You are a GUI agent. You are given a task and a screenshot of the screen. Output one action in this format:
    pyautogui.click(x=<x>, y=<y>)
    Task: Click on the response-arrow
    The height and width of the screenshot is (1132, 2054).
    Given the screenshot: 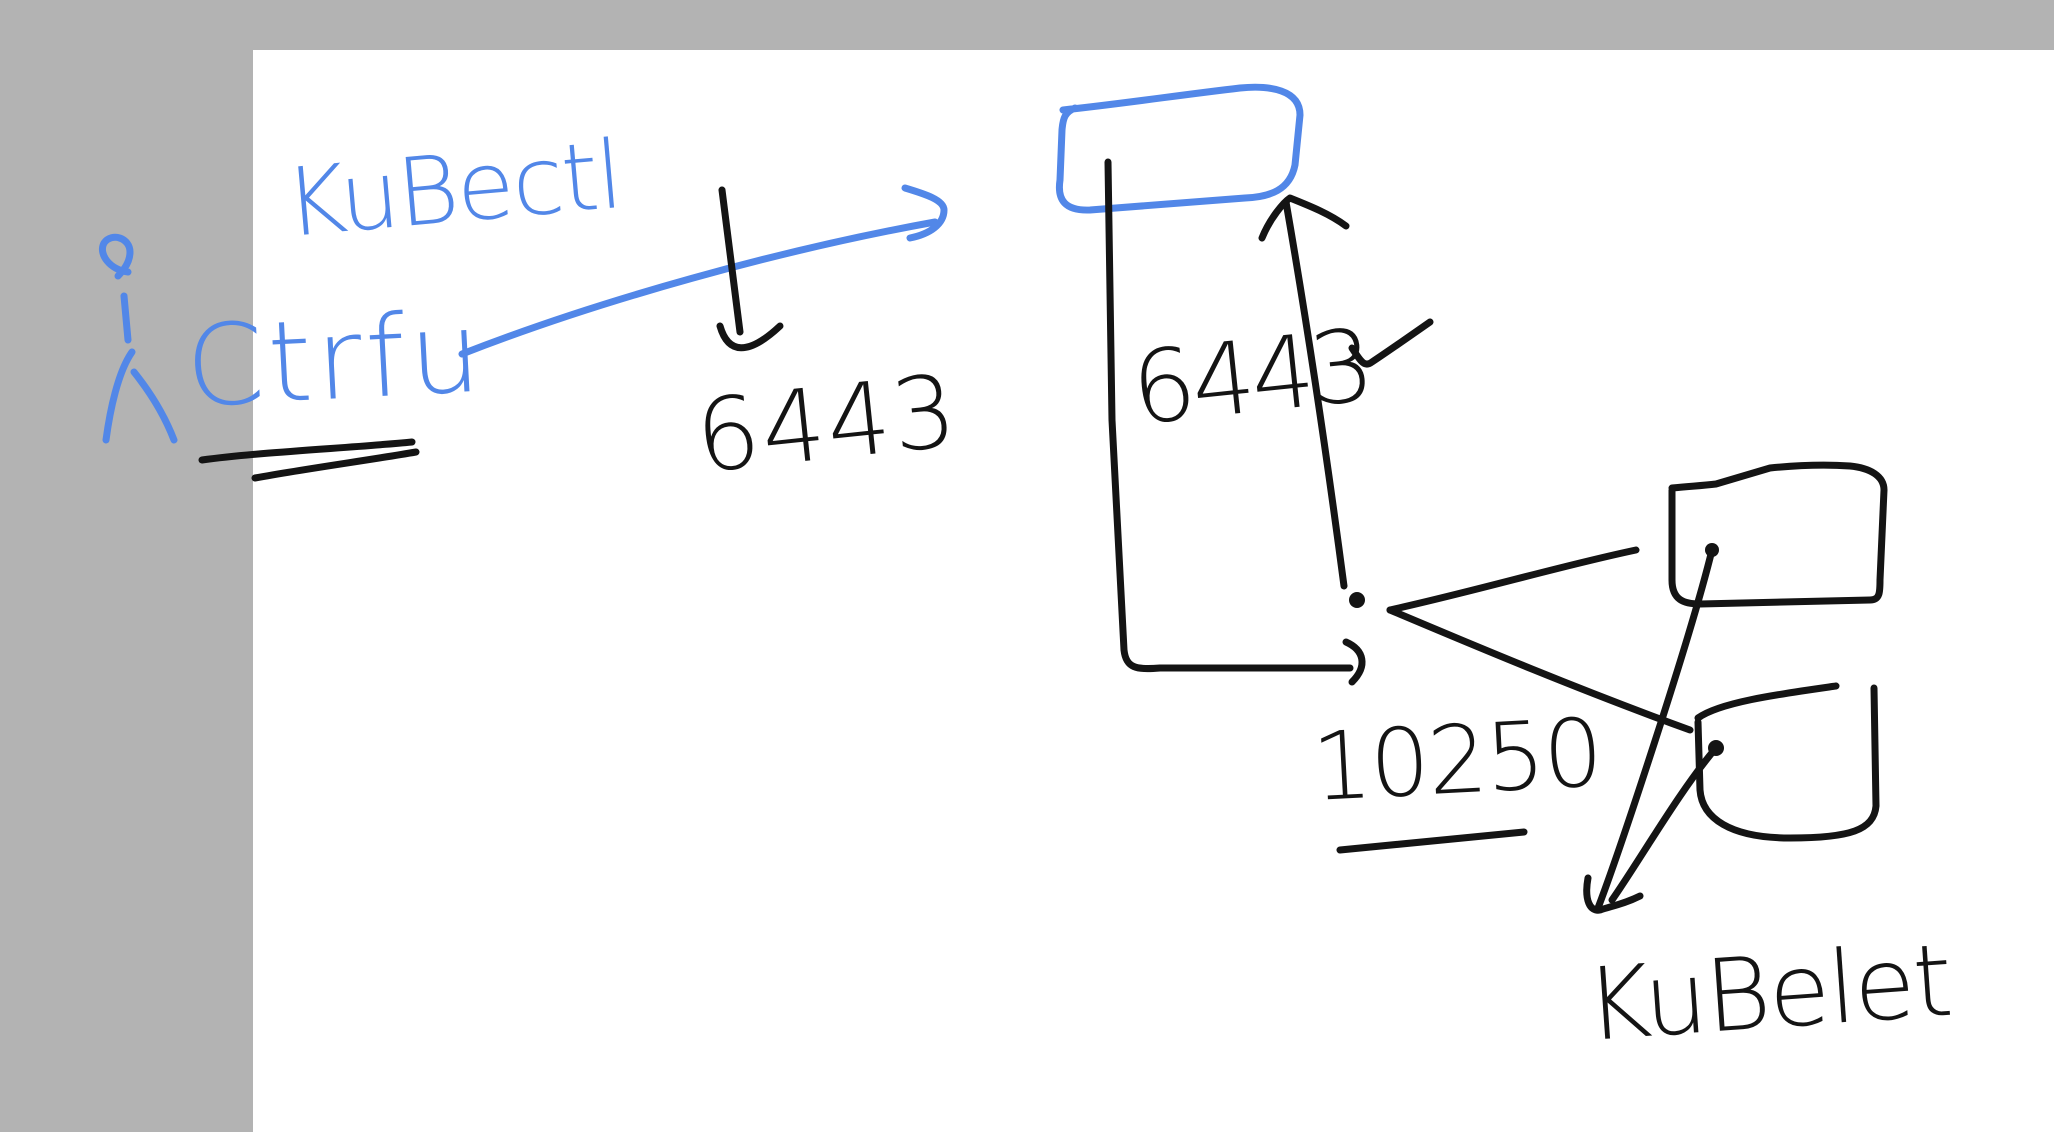 What is the action you would take?
    pyautogui.click(x=1304, y=392)
    